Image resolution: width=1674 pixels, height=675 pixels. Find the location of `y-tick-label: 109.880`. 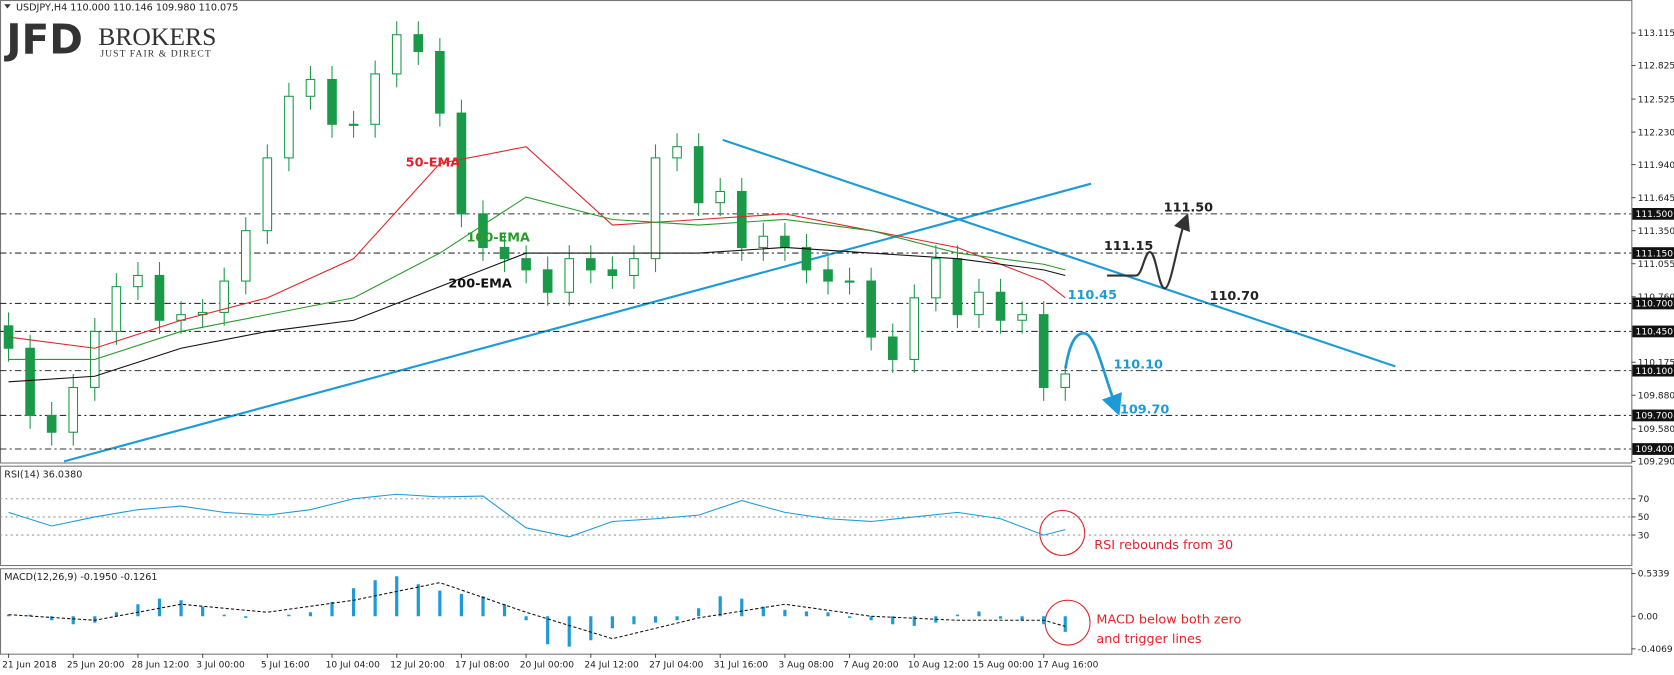

y-tick-label: 109.880 is located at coordinates (1656, 396).